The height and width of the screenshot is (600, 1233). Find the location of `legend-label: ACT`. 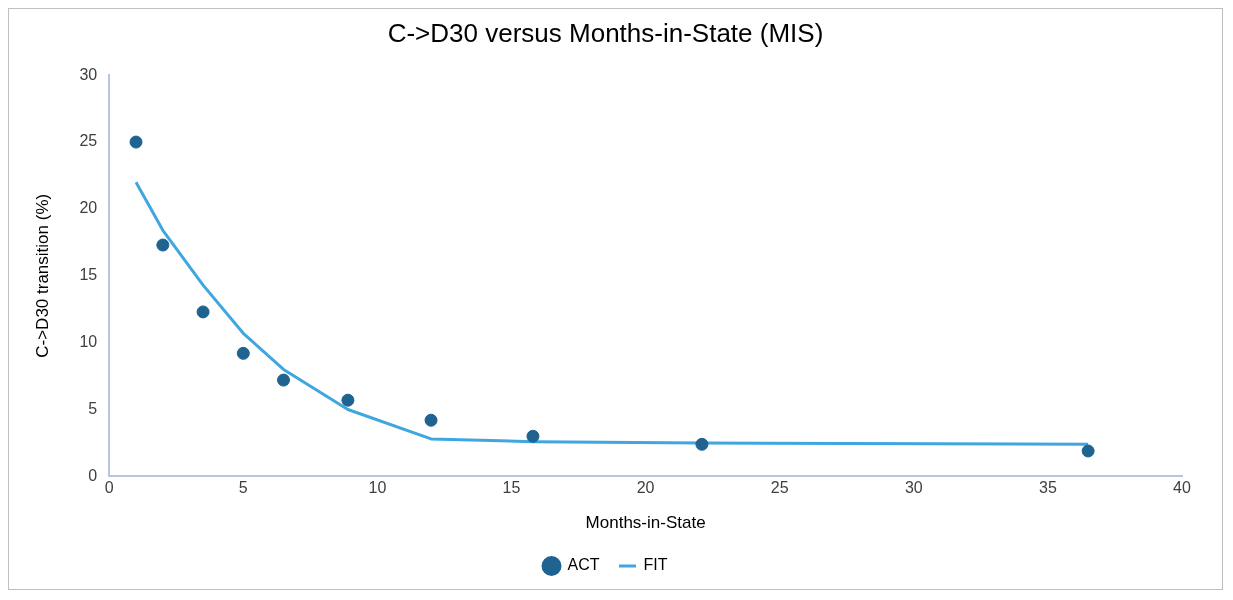

legend-label: ACT is located at coordinates (583, 565).